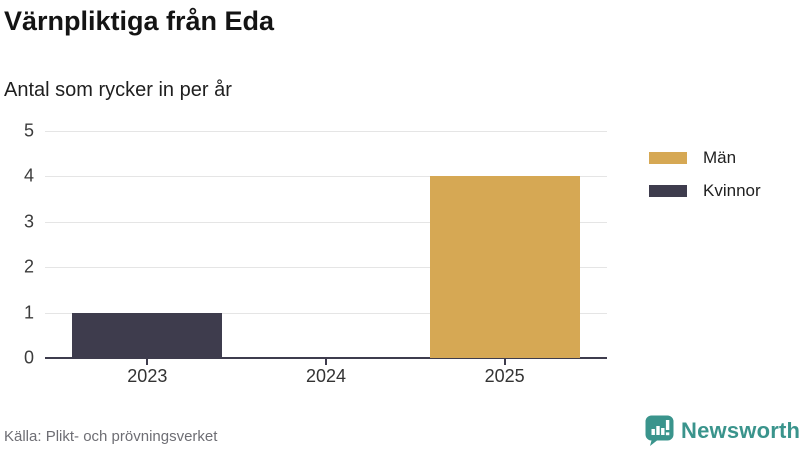 The width and height of the screenshot is (800, 450). What do you see at coordinates (147, 362) in the screenshot?
I see `x-tick-mark-2023` at bounding box center [147, 362].